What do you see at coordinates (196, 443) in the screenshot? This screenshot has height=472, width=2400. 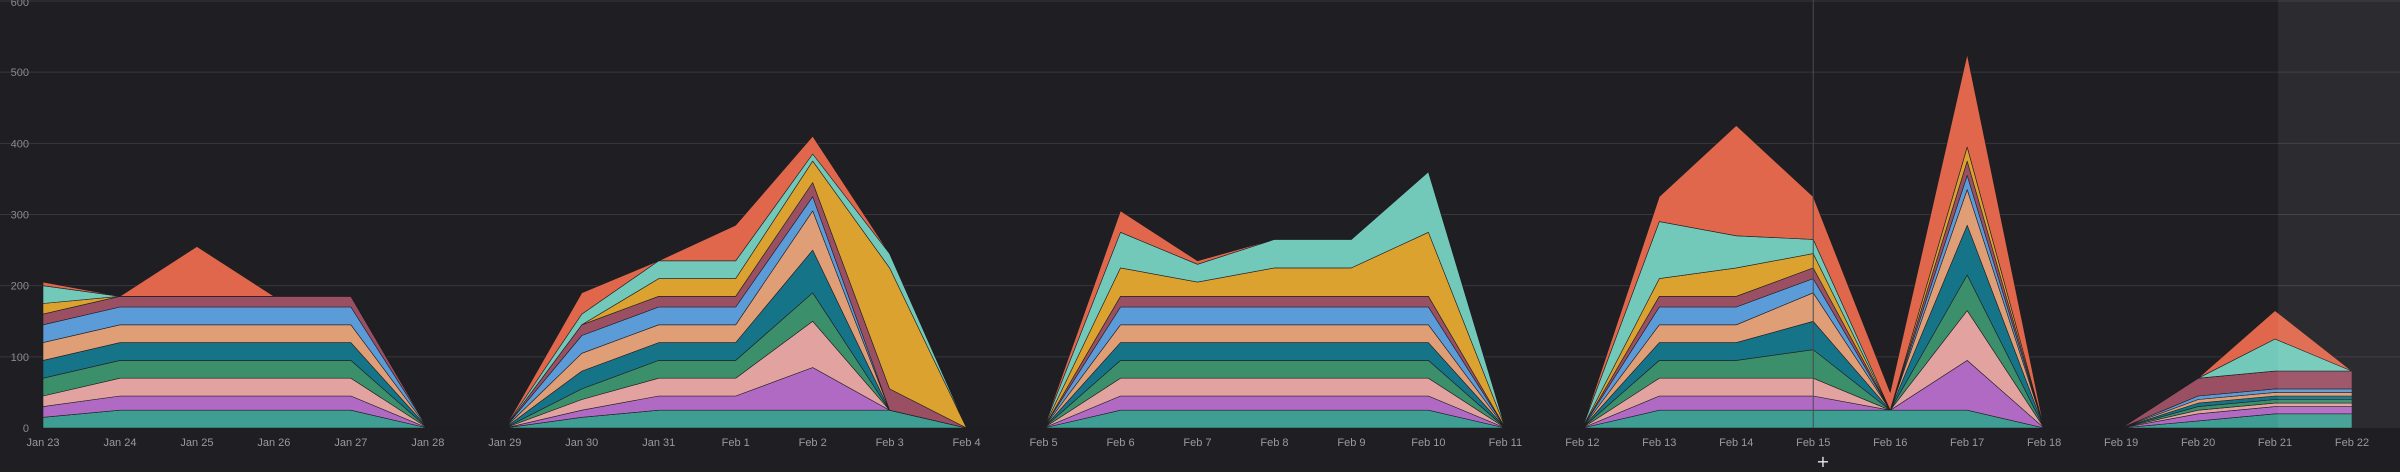 I see `x-tick-label: Jan 25` at bounding box center [196, 443].